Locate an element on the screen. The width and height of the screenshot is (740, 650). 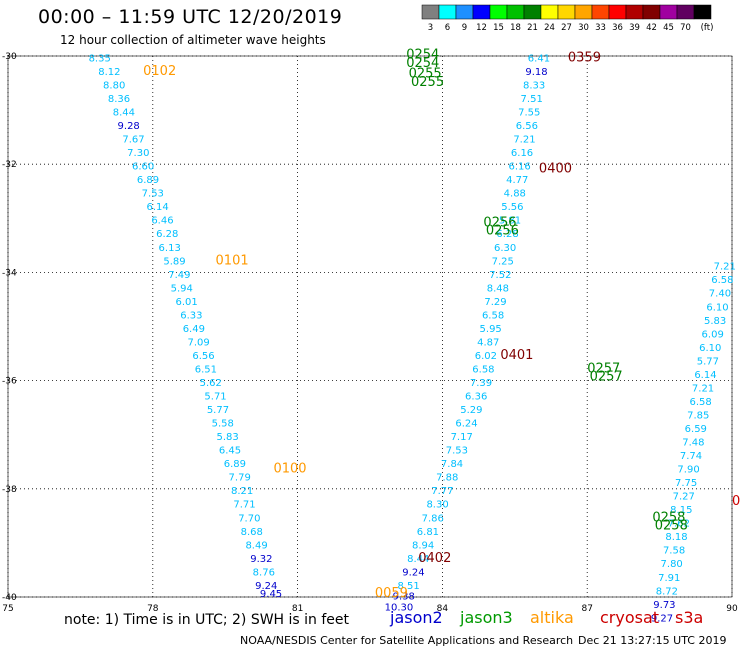
legend-label: 6 is located at coordinates (447, 28).